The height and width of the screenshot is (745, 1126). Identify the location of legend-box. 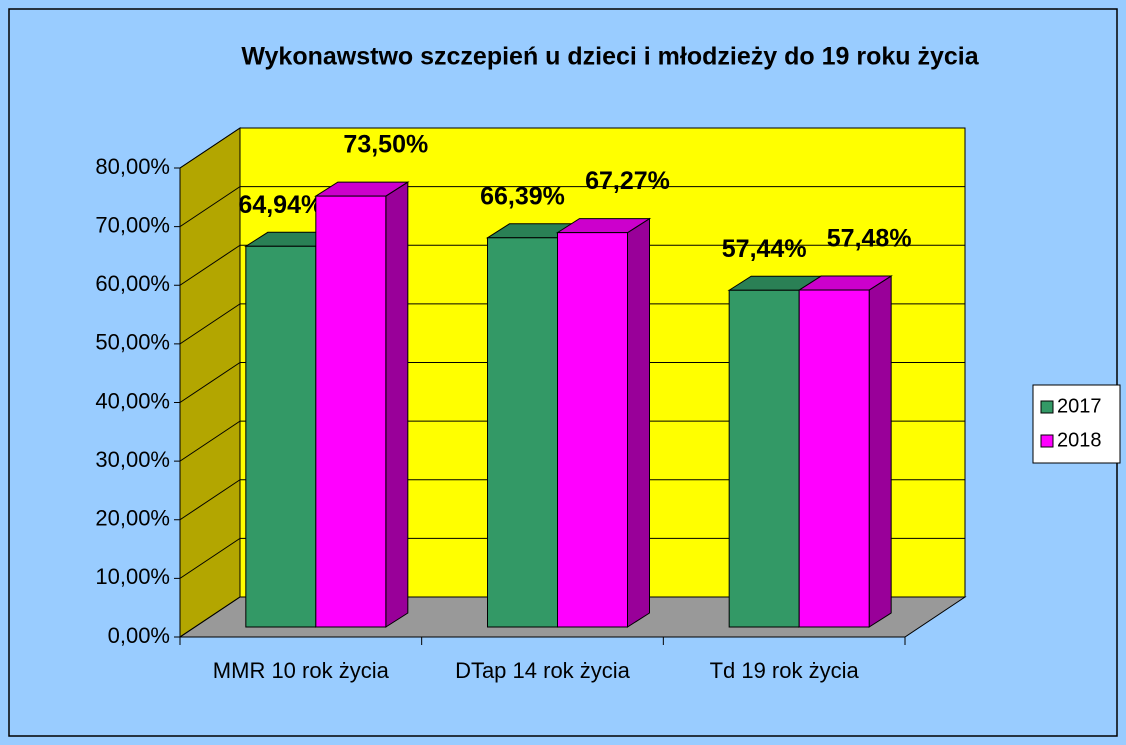
(1076, 424).